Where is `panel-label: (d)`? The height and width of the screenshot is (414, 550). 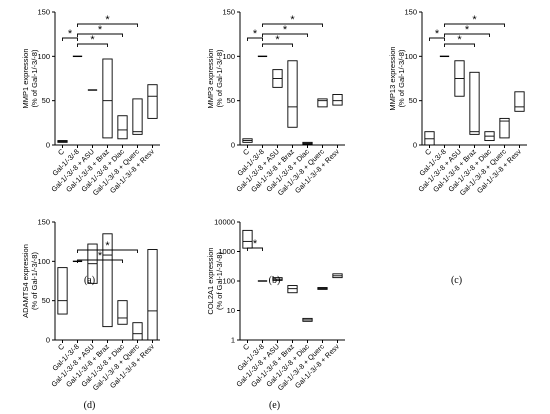
panel-label: (d) is located at coordinates (90, 405).